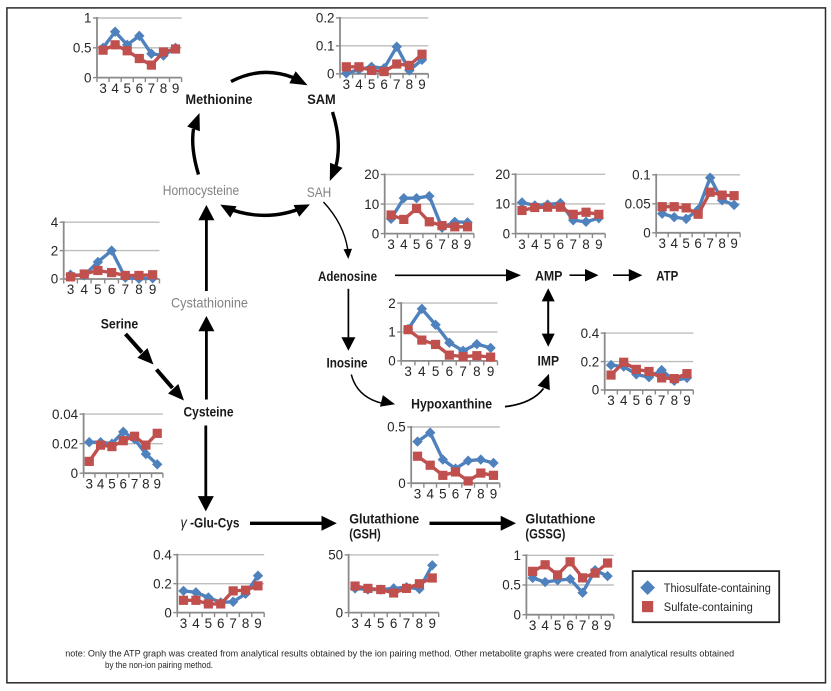  I want to click on svg-text: (GSSG), so click(545, 533).